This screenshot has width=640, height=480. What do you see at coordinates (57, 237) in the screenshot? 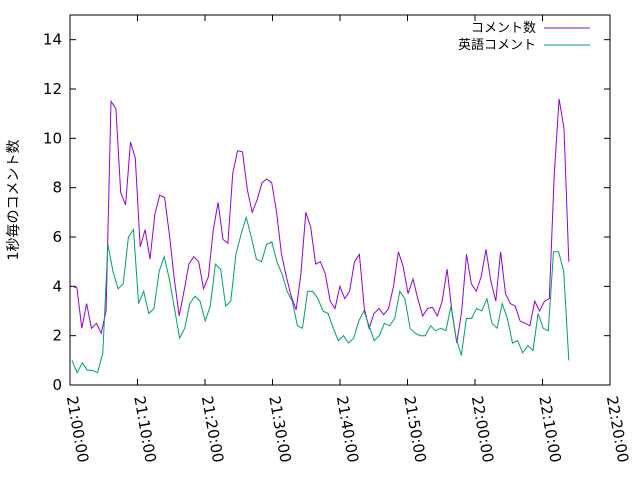
I see `y-tick-label: 6` at bounding box center [57, 237].